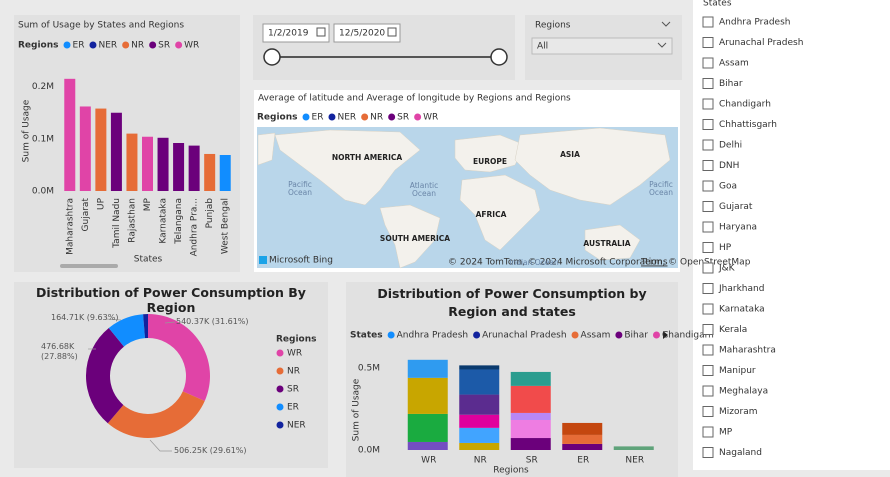 Image resolution: width=890 pixels, height=477 pixels. What do you see at coordinates (731, 84) in the screenshot?
I see `state-option: Bihar` at bounding box center [731, 84].